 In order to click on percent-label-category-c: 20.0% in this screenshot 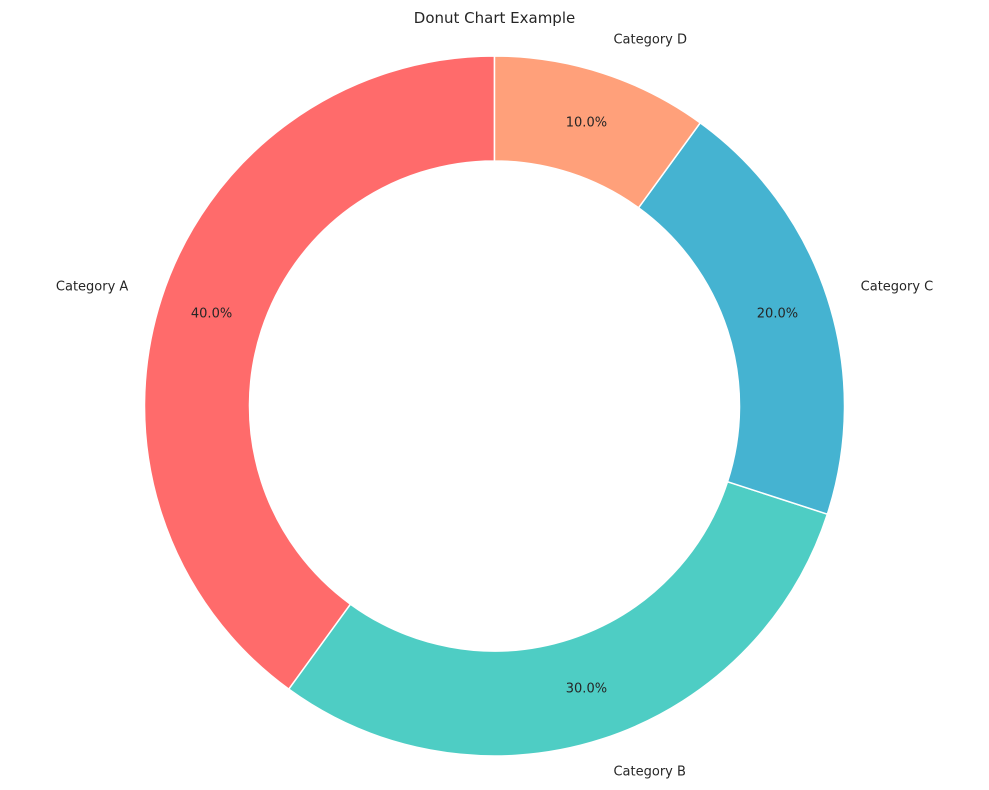, I will do `click(777, 314)`.